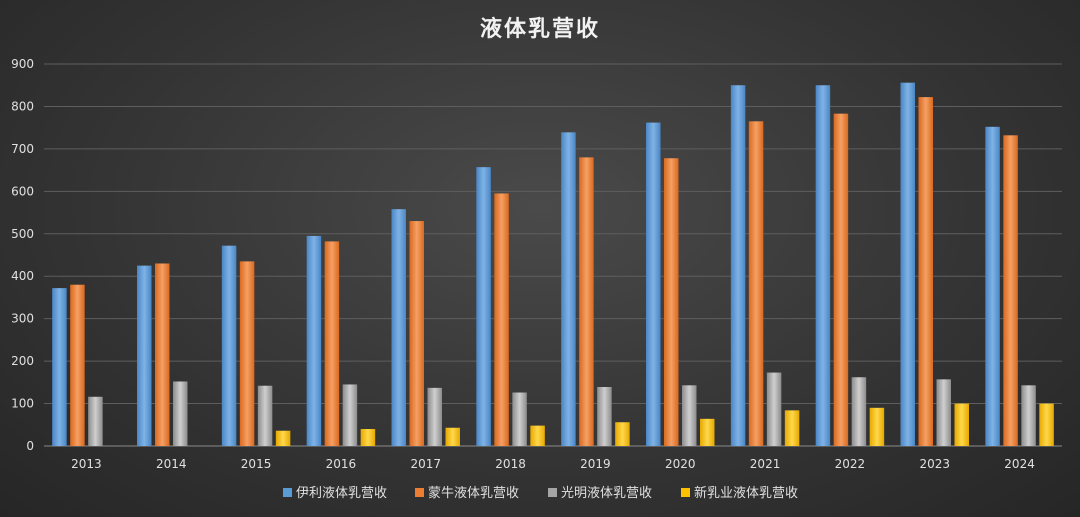 Image resolution: width=1080 pixels, height=517 pixels. I want to click on x-tick-label: 2019, so click(595, 464).